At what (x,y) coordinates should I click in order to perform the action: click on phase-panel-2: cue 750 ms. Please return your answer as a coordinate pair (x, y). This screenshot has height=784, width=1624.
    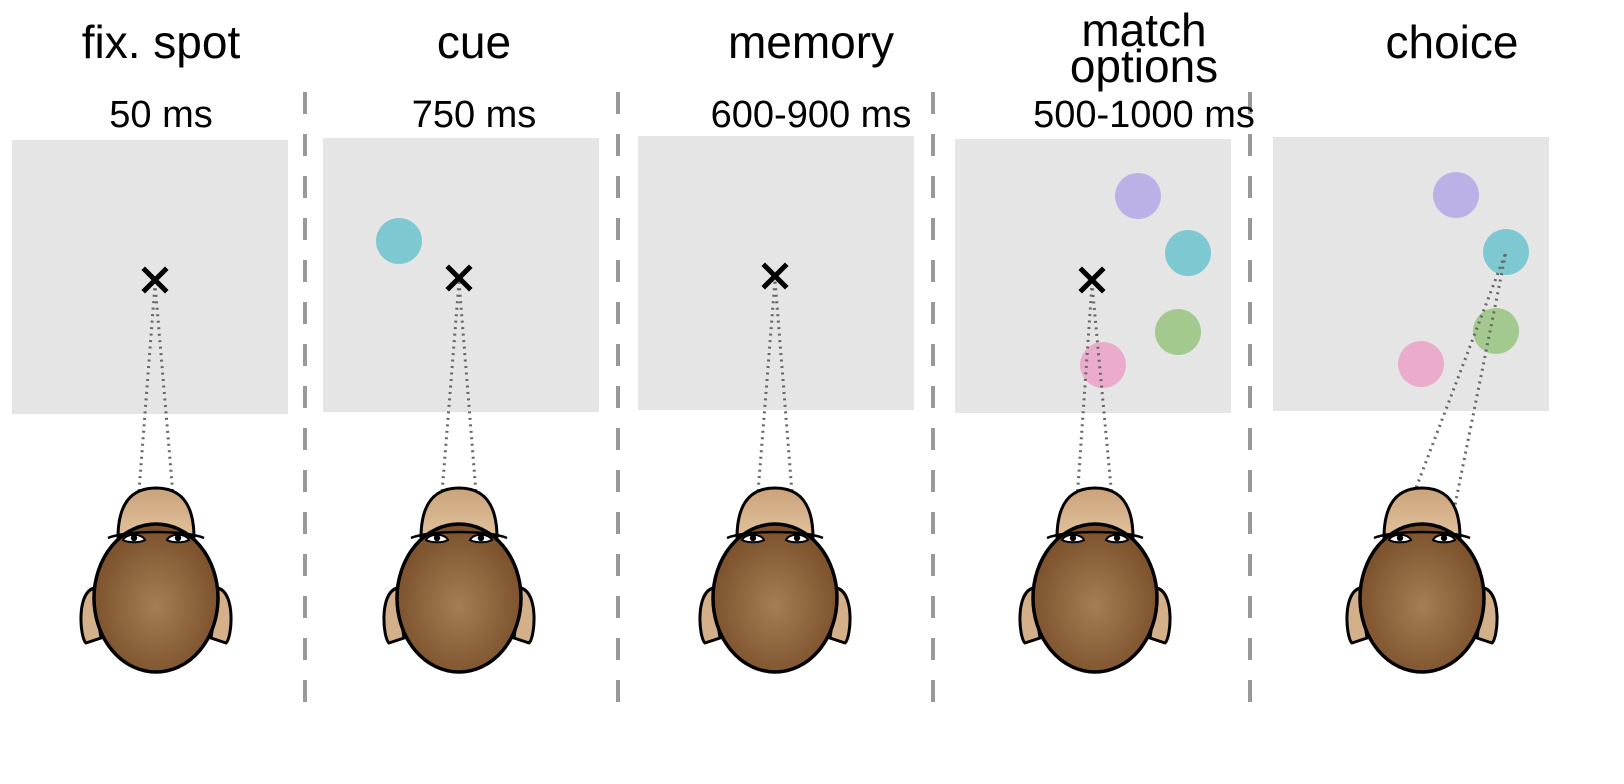
    Looking at the image, I should click on (461, 214).